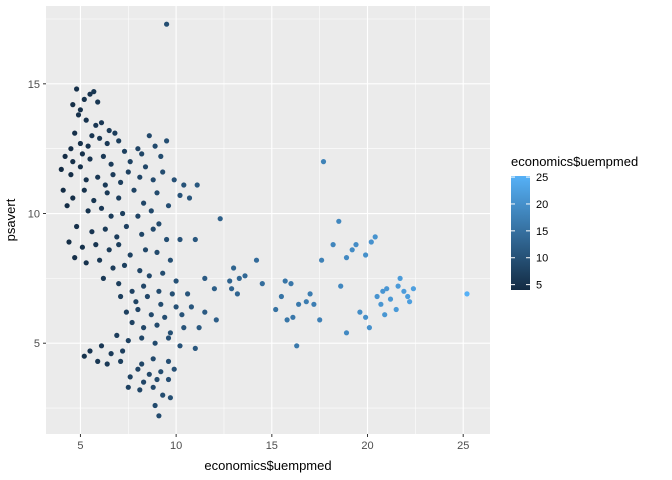 The width and height of the screenshot is (672, 480). I want to click on x-axis-title: economics$uempmed, so click(267, 465).